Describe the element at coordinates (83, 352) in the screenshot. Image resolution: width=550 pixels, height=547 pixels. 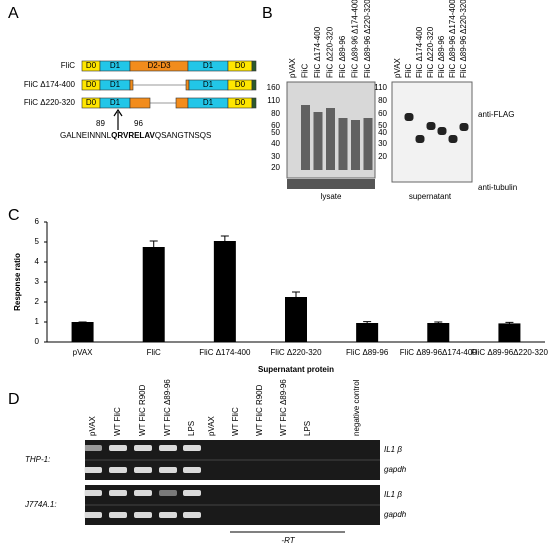
I see `x-tick-label: pVAX` at that location.